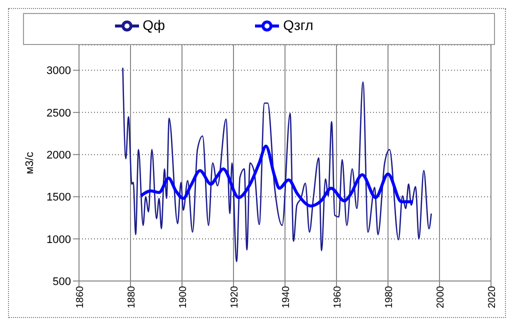 This screenshot has height=326, width=514. I want to click on x-tick-label: 1900, so click(184, 297).